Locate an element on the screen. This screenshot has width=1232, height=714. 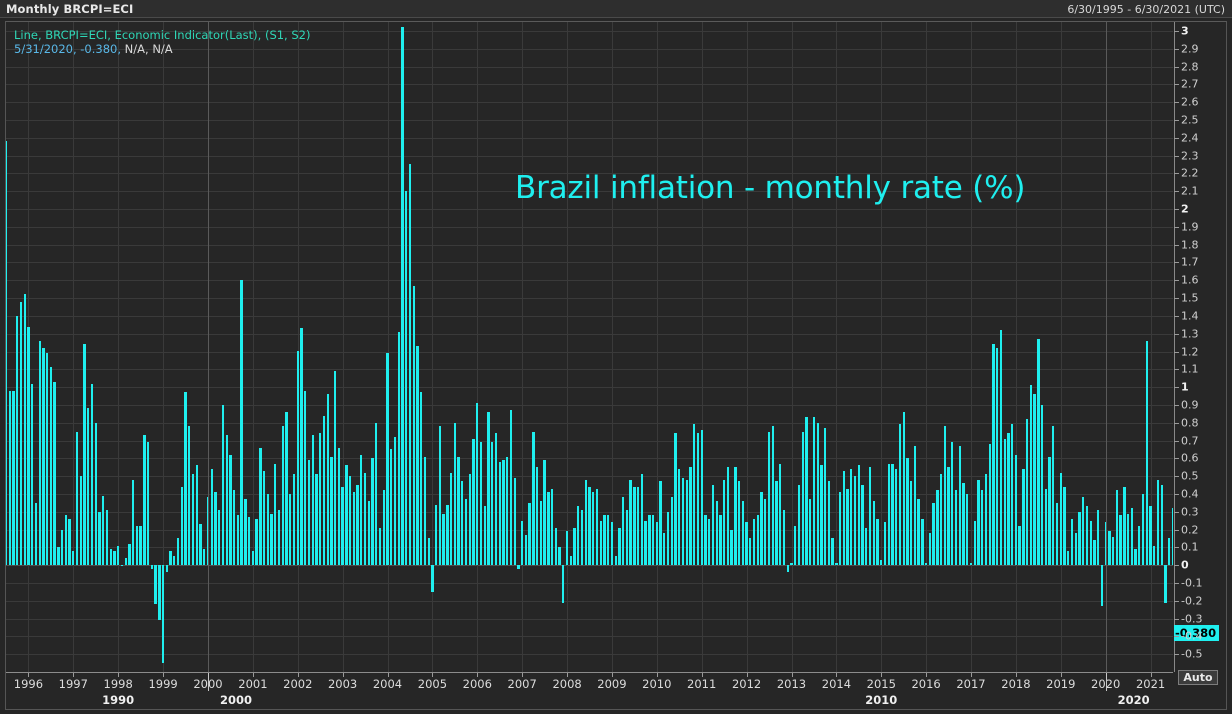
time-axis-label: 2021 is located at coordinates (1150, 684).